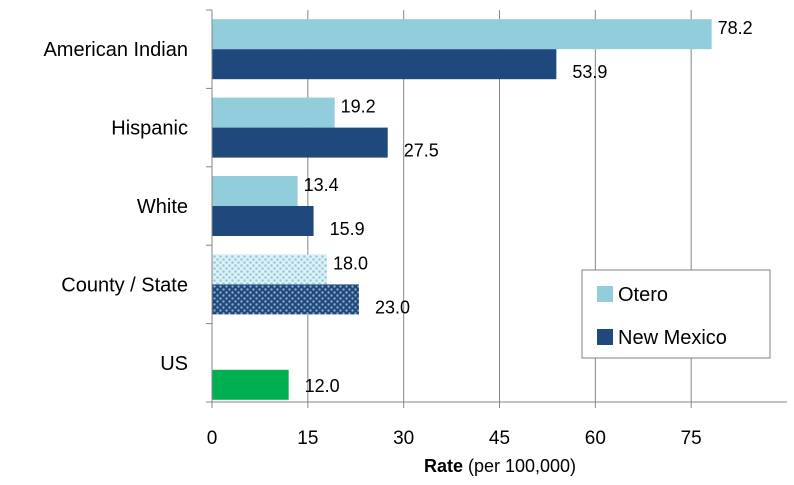 The image size is (794, 485). I want to click on x-tick-label-45: 45, so click(499, 438).